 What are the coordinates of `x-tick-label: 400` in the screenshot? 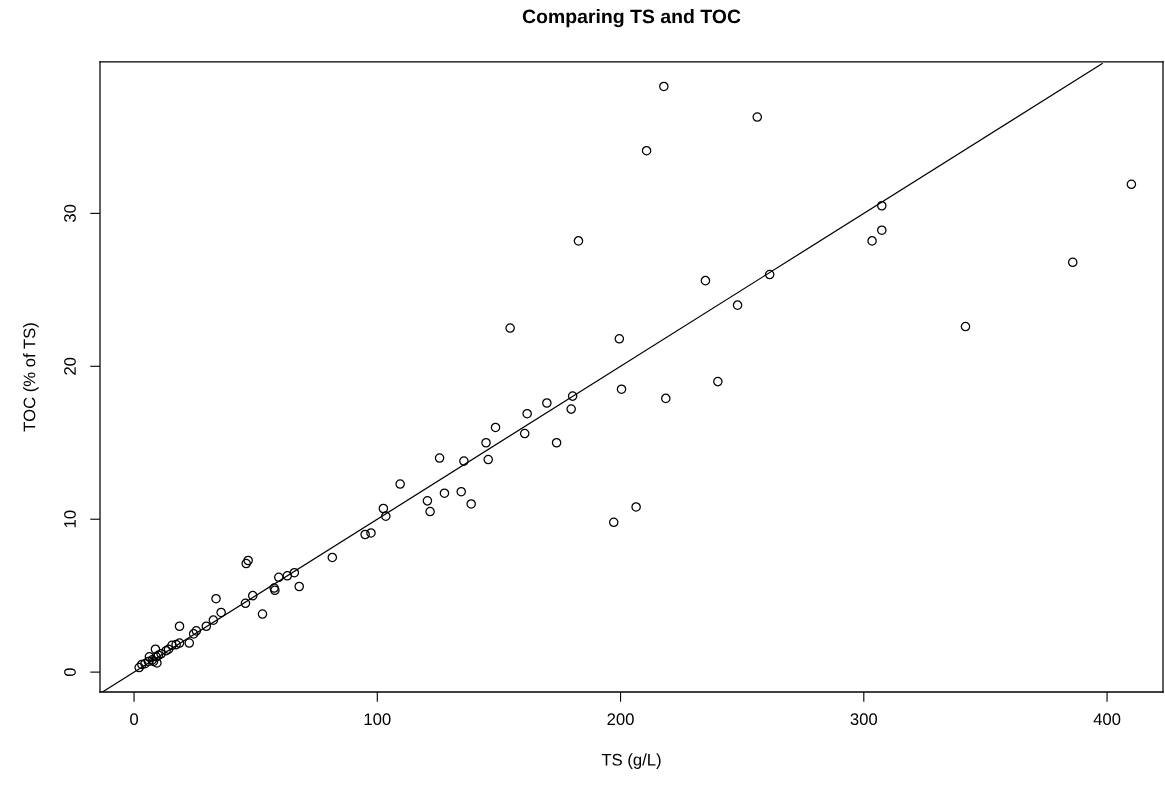 It's located at (1107, 719).